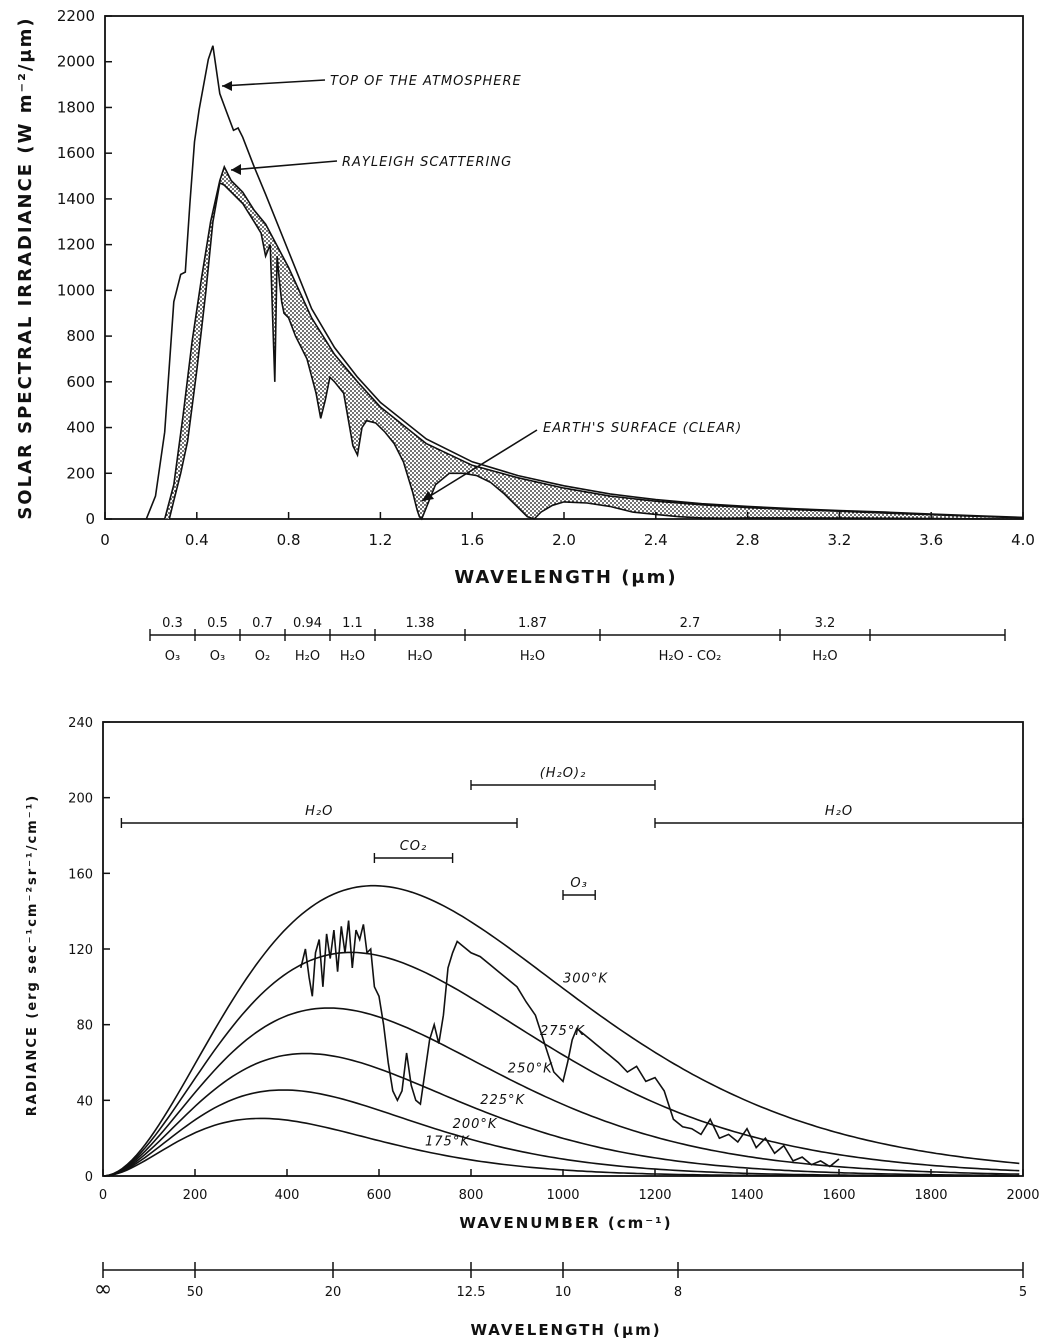  I want to click on absorption-position-label: 0.3, so click(172, 623).